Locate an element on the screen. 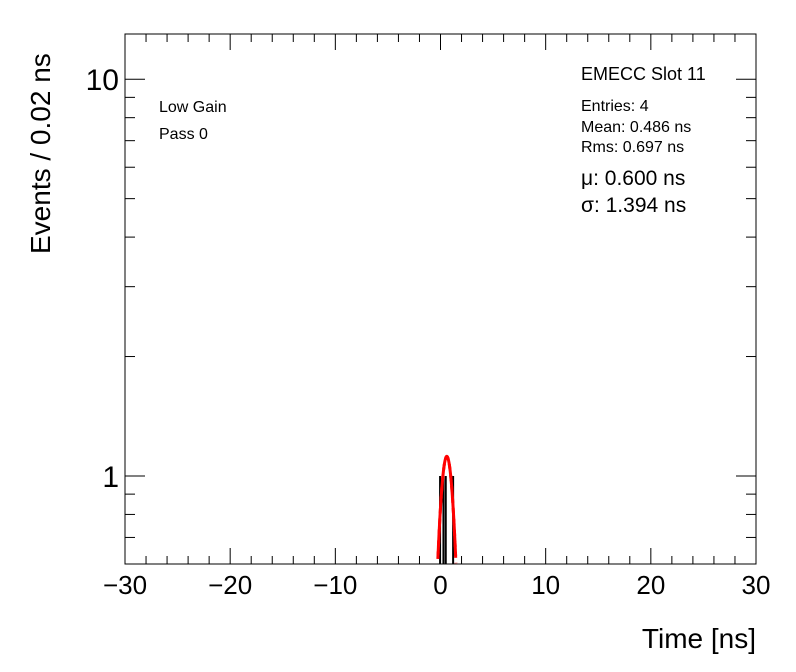 This screenshot has height=672, width=796. fit-curve is located at coordinates (447, 509).